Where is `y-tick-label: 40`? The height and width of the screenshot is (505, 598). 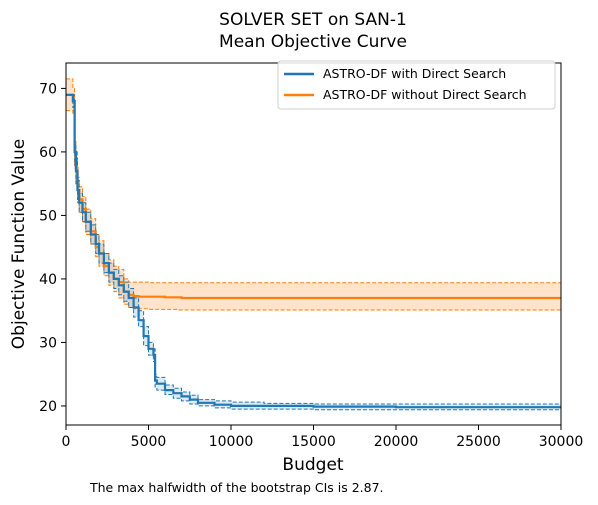
y-tick-label: 40 is located at coordinates (48, 280).